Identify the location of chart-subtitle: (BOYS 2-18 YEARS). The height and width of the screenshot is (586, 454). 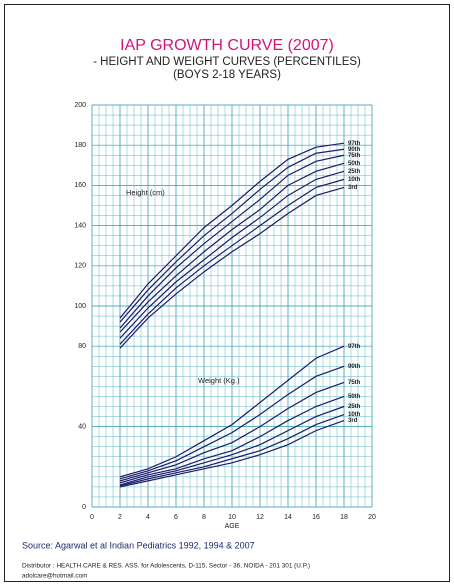
(227, 75).